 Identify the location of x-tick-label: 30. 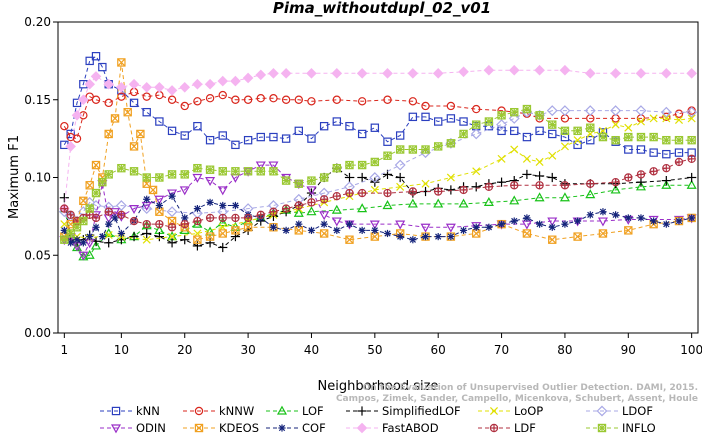
(247, 350).